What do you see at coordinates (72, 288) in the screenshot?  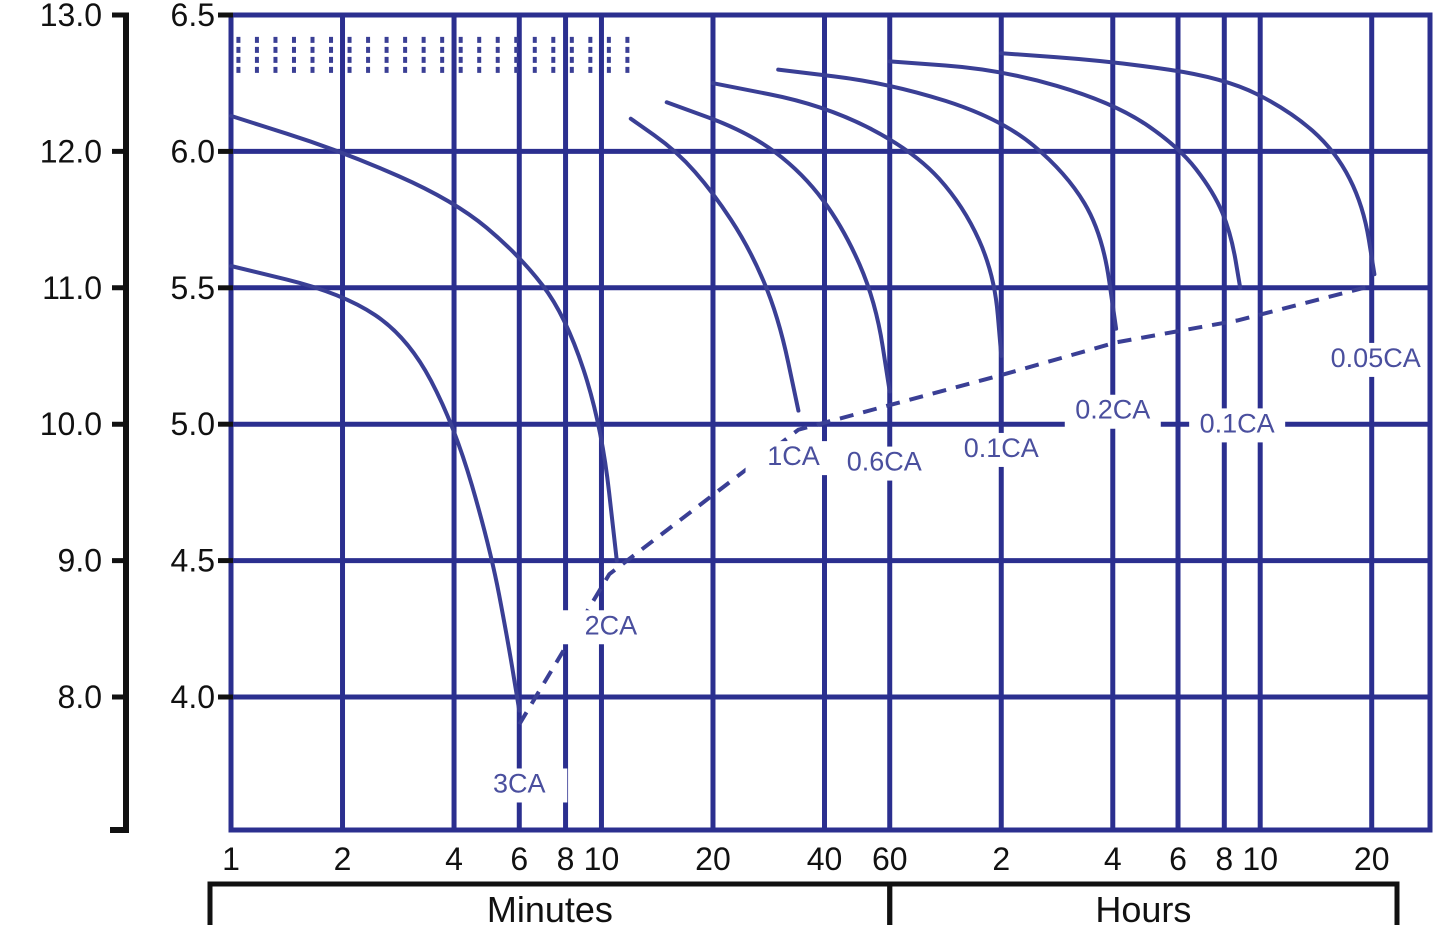 I see `y-tick-label-outer: 11.0` at bounding box center [72, 288].